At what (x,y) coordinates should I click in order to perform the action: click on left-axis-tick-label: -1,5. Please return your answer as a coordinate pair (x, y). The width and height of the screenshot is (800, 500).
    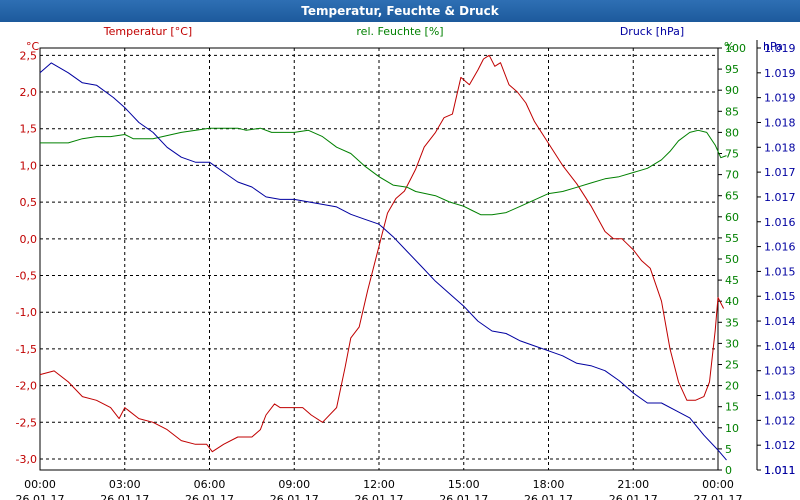
    Looking at the image, I should click on (26, 349).